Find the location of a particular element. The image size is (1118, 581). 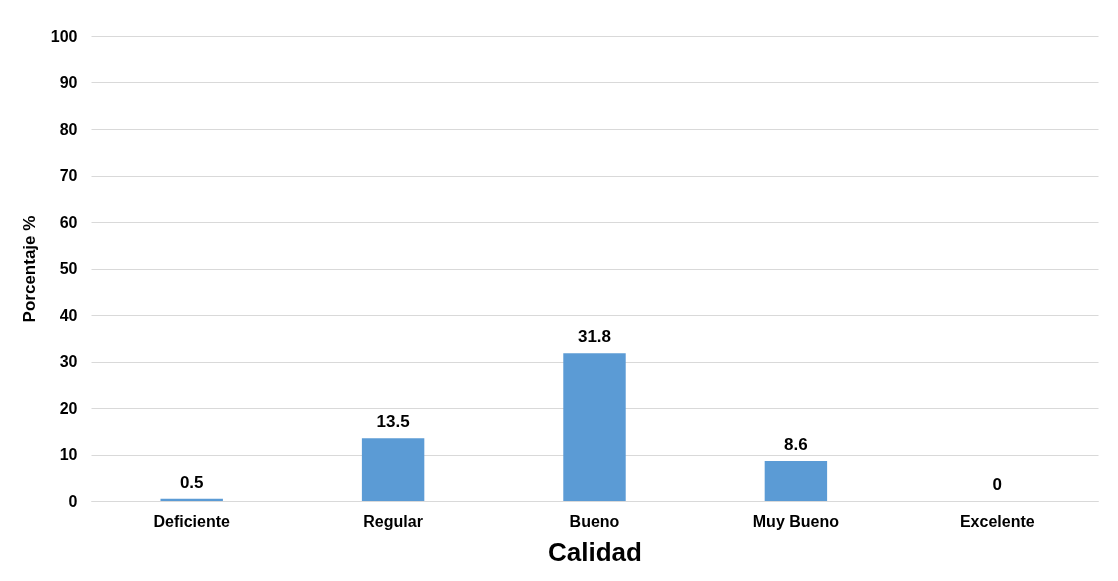

y-axis-title: Porcentaje % is located at coordinates (29, 269).